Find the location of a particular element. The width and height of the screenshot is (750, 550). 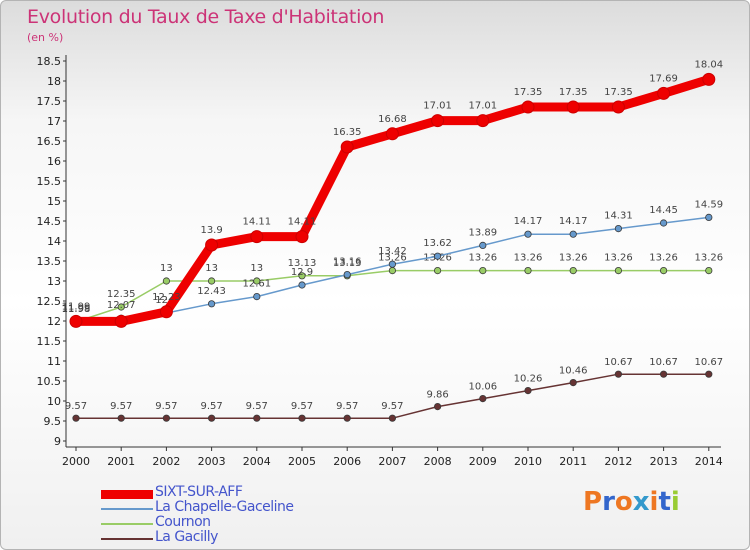

data-label: 17.01 is located at coordinates (437, 106).